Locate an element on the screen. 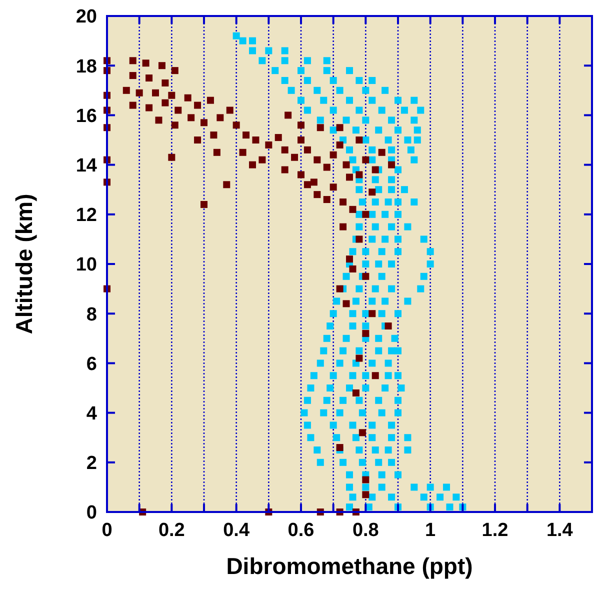 The height and width of the screenshot is (592, 595). y-tick-label: 20 is located at coordinates (86, 17).